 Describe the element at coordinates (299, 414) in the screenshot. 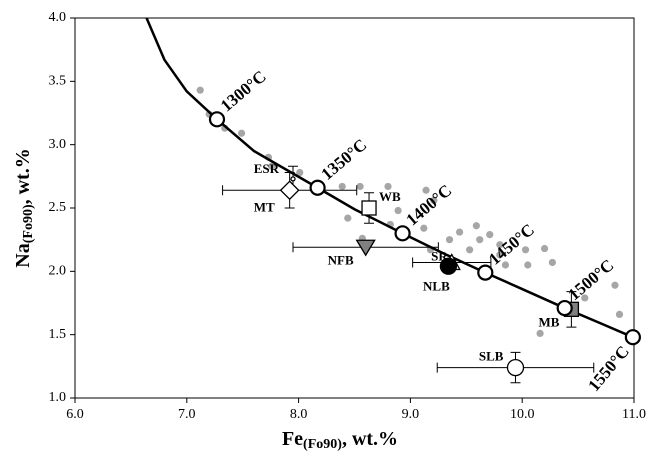

I see `x-tick-label: 8.0` at that location.